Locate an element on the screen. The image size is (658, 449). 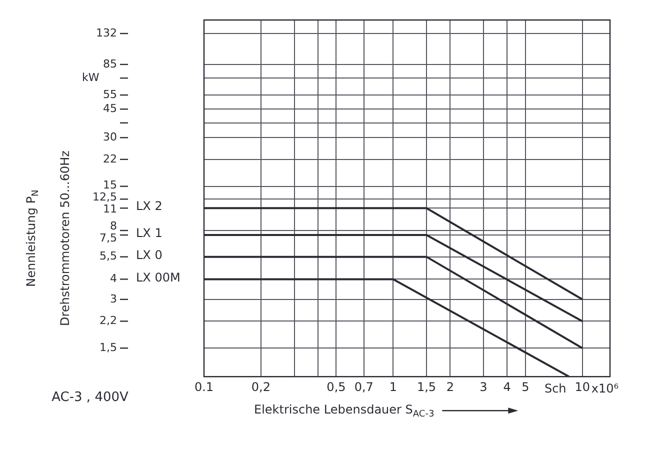
x-tick-label: 1 is located at coordinates (393, 387).